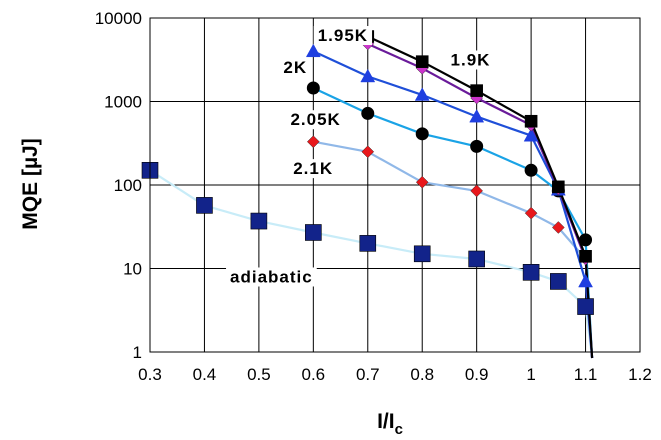 This screenshot has height=440, width=661. Describe the element at coordinates (399, 429) in the screenshot. I see `x-axis-label-subscript: c` at that location.